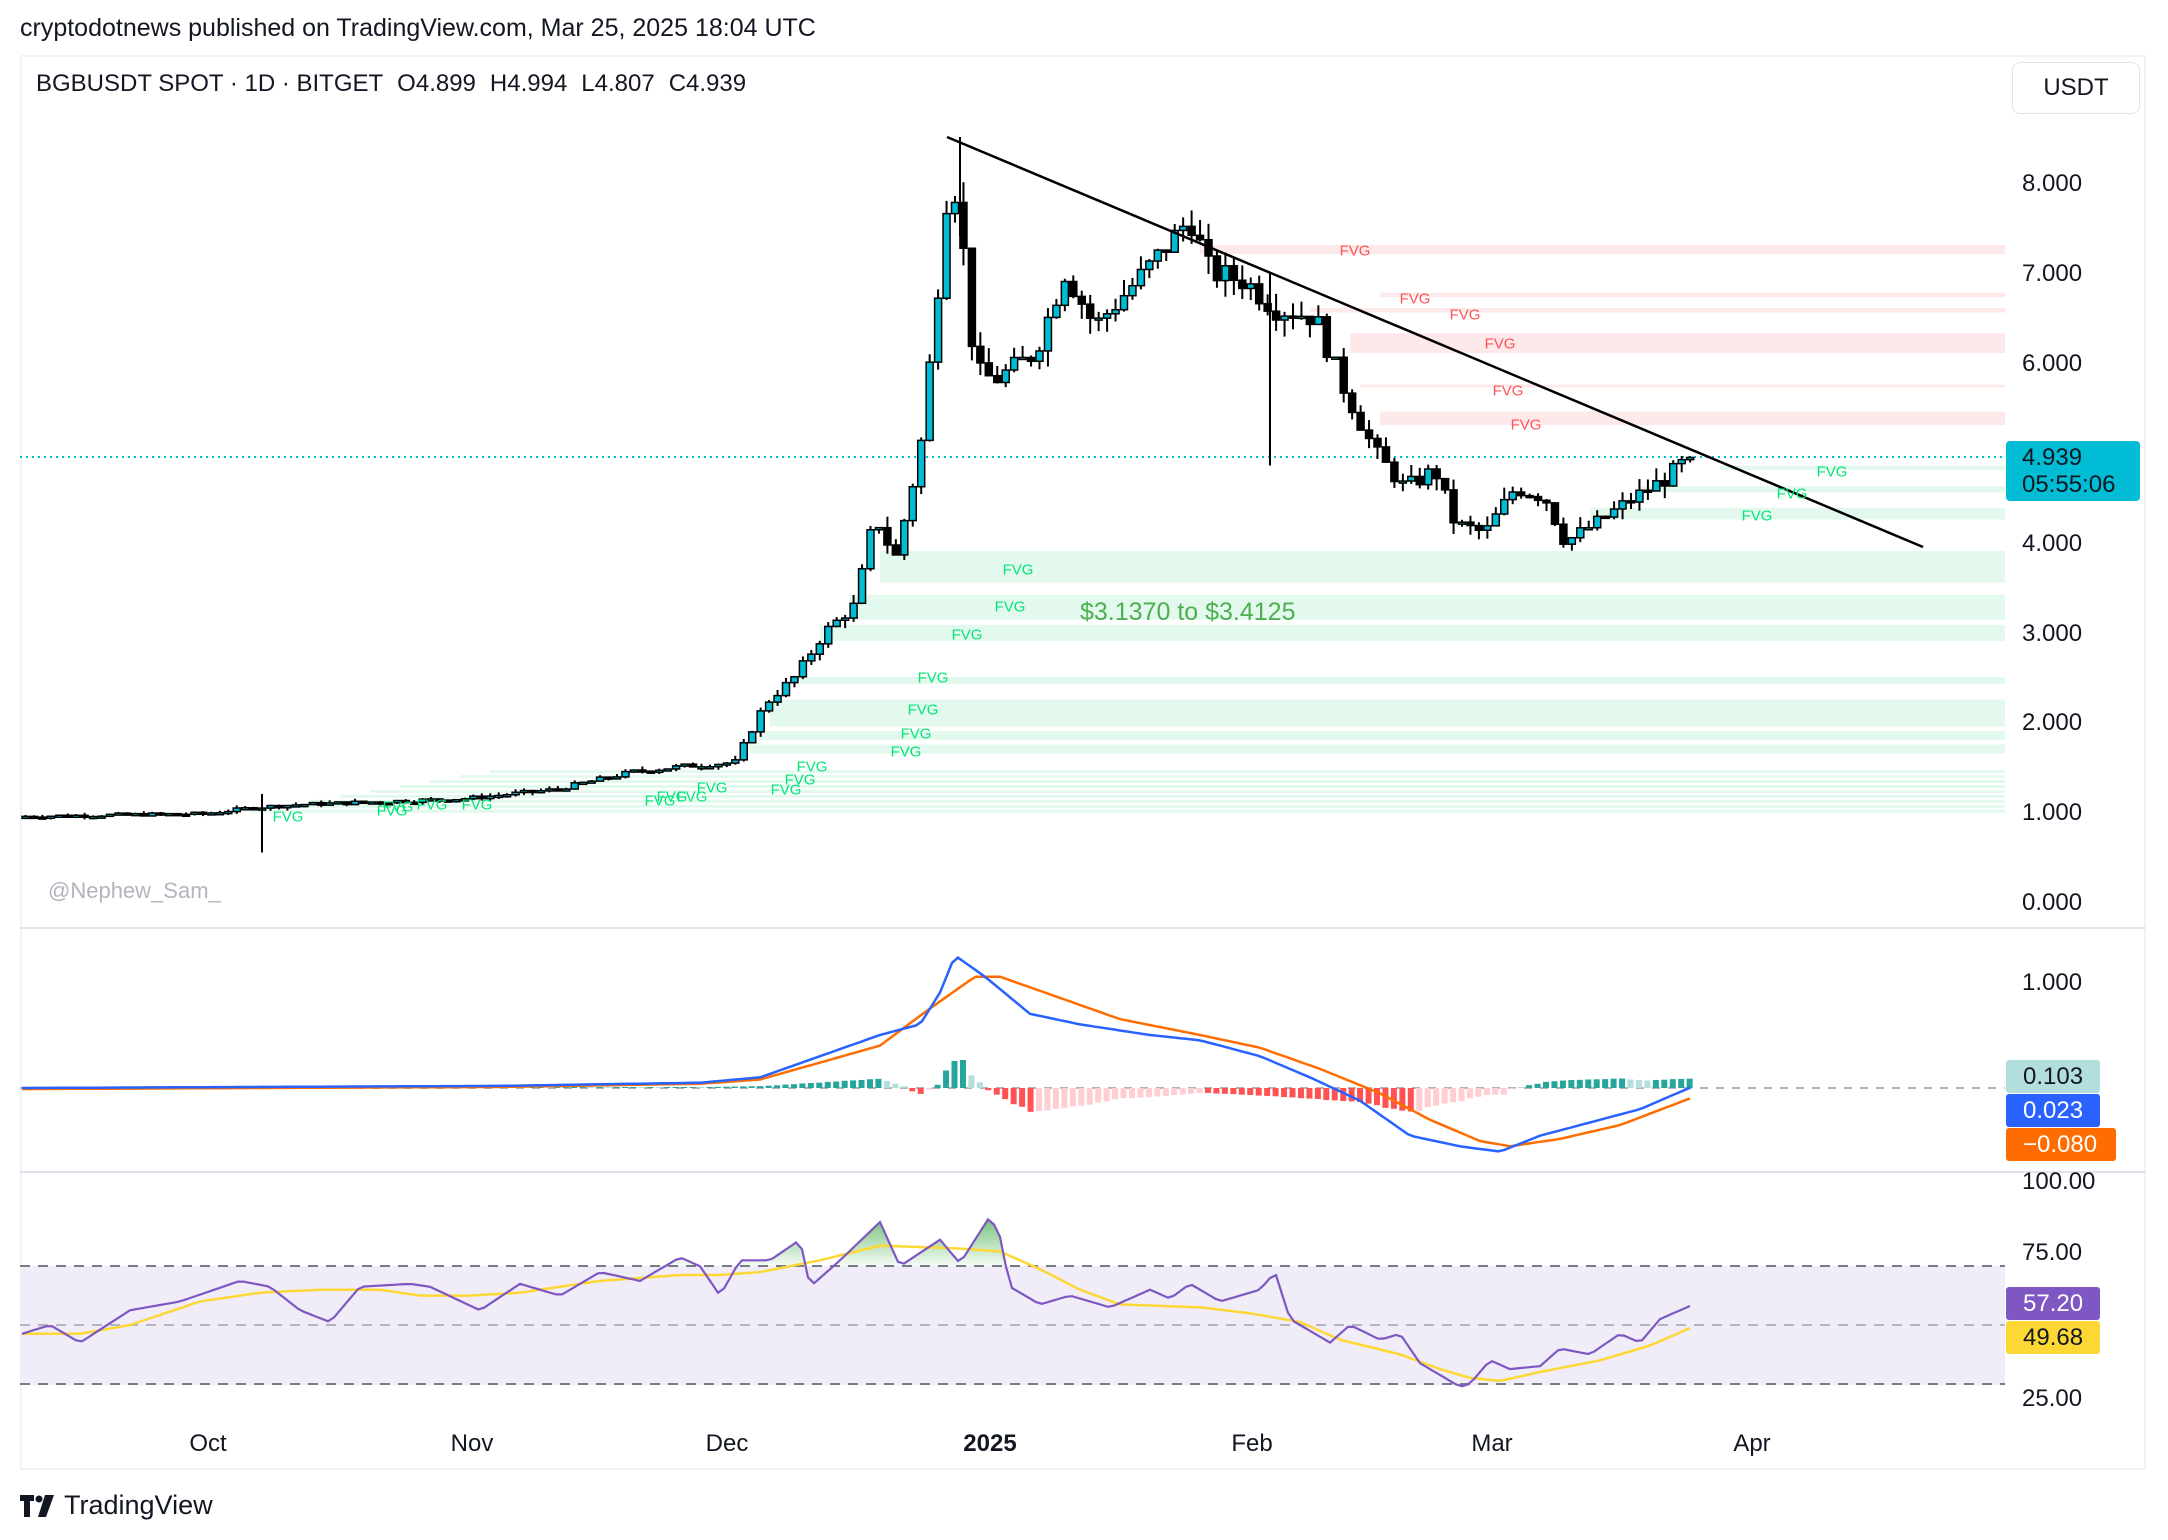 Image resolution: width=2168 pixels, height=1540 pixels. Describe the element at coordinates (1752, 1443) in the screenshot. I see `time-axis-label: Apr` at that location.